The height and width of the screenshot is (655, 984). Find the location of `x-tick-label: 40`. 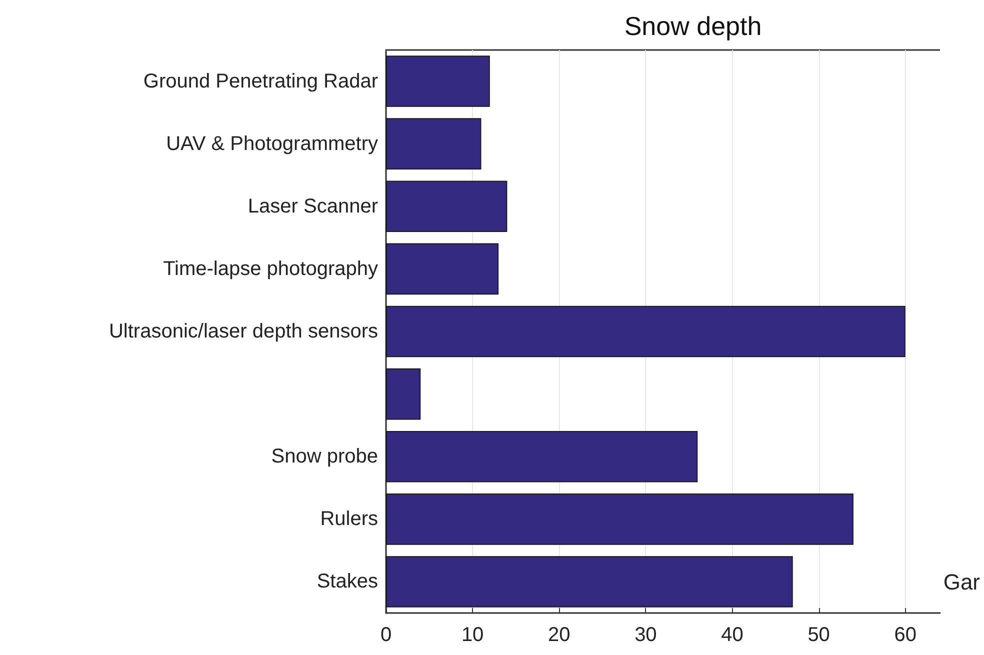

x-tick-label: 40 is located at coordinates (732, 635).